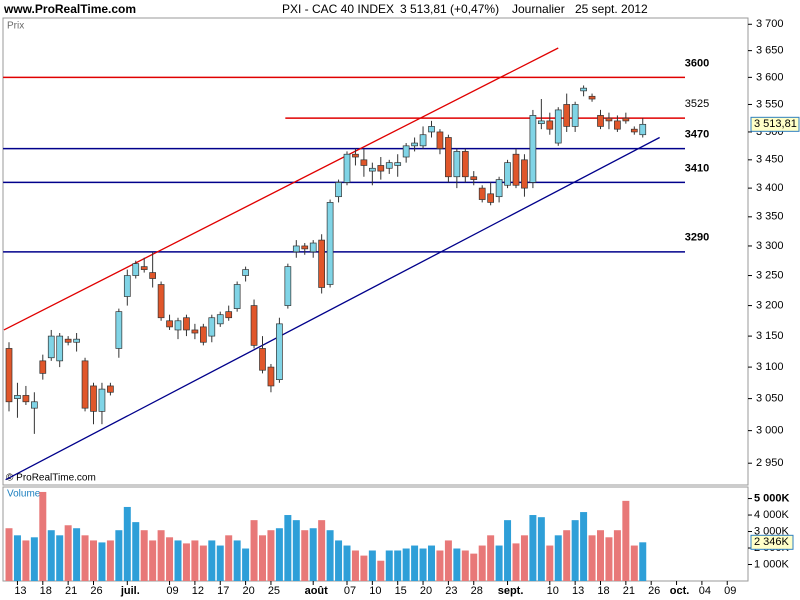  I want to click on y-tick-label: 3 550, so click(770, 104).